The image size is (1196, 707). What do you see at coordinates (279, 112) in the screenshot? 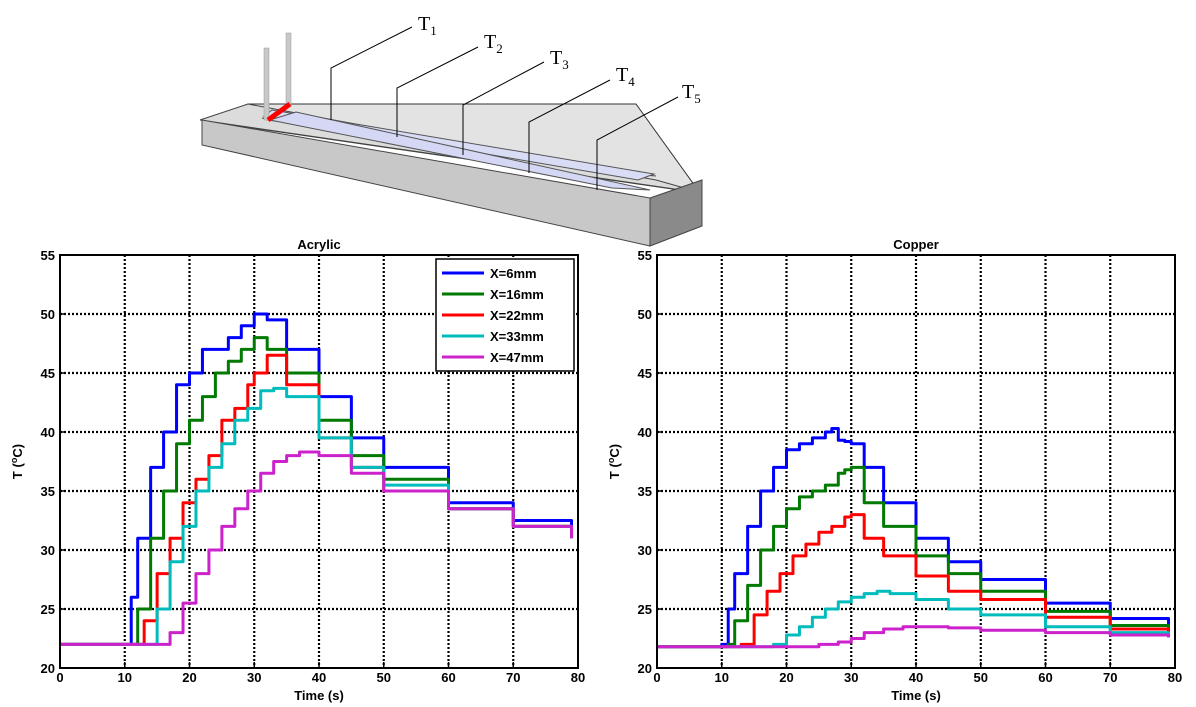
I see `heater-element` at bounding box center [279, 112].